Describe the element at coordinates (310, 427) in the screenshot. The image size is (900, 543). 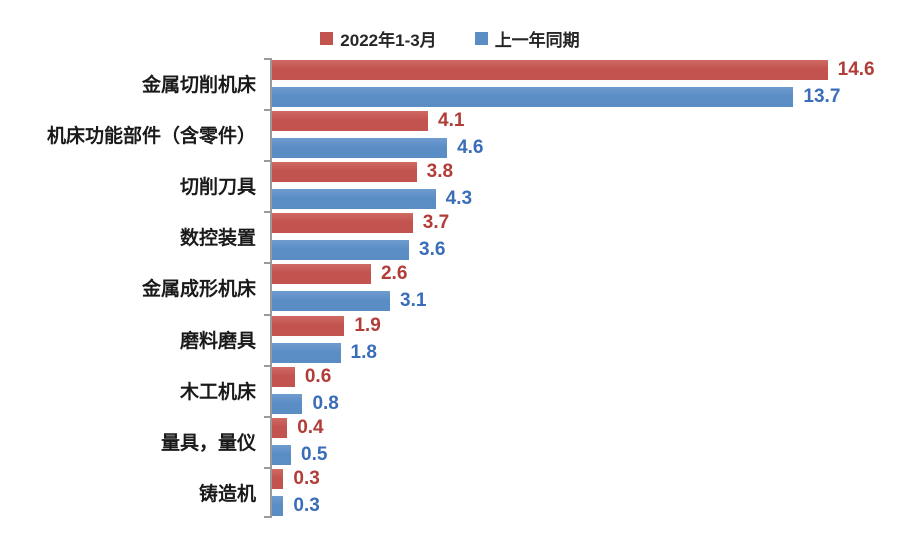
I see `value-label: 0.4` at that location.